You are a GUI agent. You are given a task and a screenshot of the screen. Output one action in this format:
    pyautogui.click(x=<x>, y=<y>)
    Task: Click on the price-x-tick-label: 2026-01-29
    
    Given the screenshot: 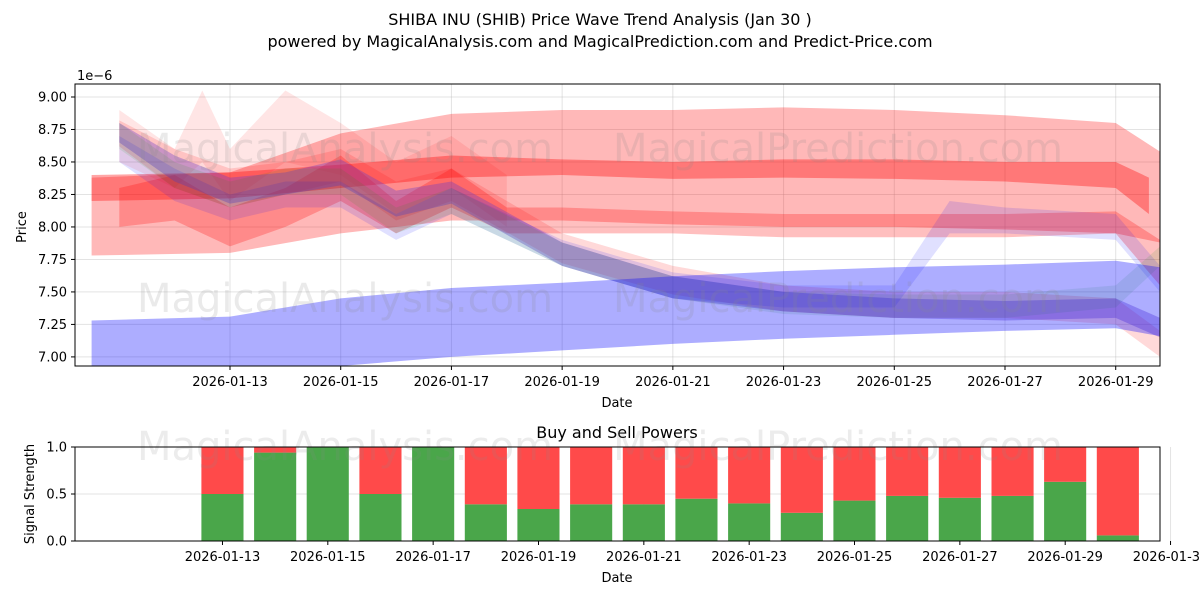 What is the action you would take?
    pyautogui.click(x=1116, y=382)
    